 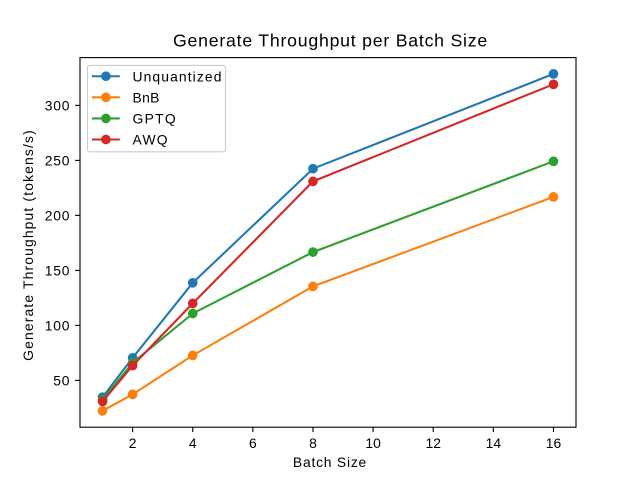 What do you see at coordinates (133, 443) in the screenshot?
I see `svg-text: 2` at bounding box center [133, 443].